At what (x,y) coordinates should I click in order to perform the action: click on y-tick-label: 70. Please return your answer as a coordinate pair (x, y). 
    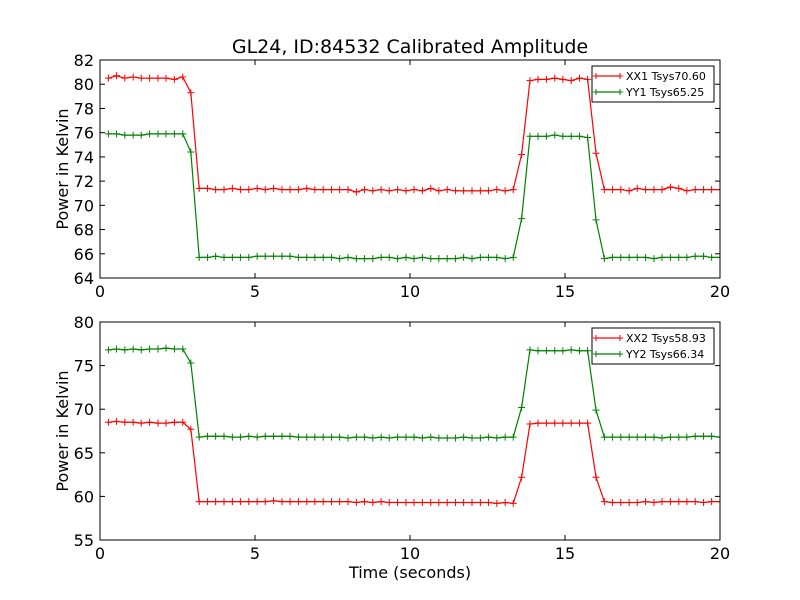
    Looking at the image, I should click on (84, 409).